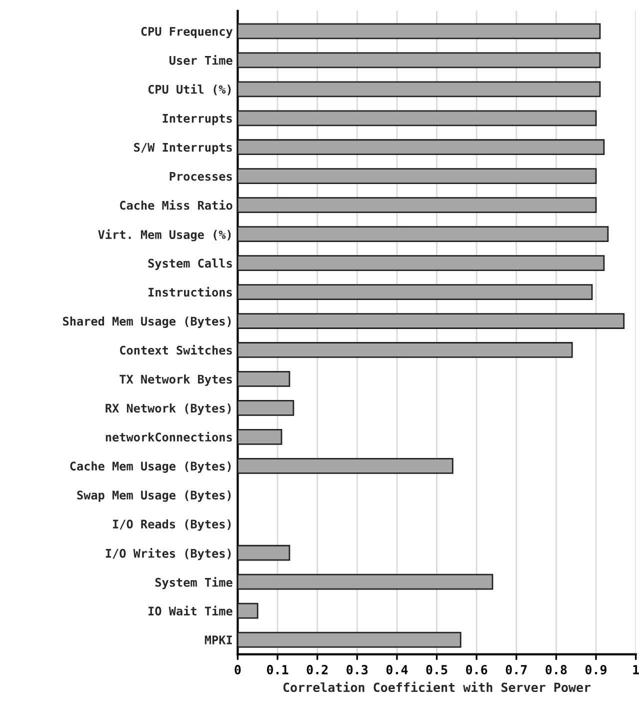  What do you see at coordinates (201, 176) in the screenshot?
I see `y-tick-label: Processes` at bounding box center [201, 176].